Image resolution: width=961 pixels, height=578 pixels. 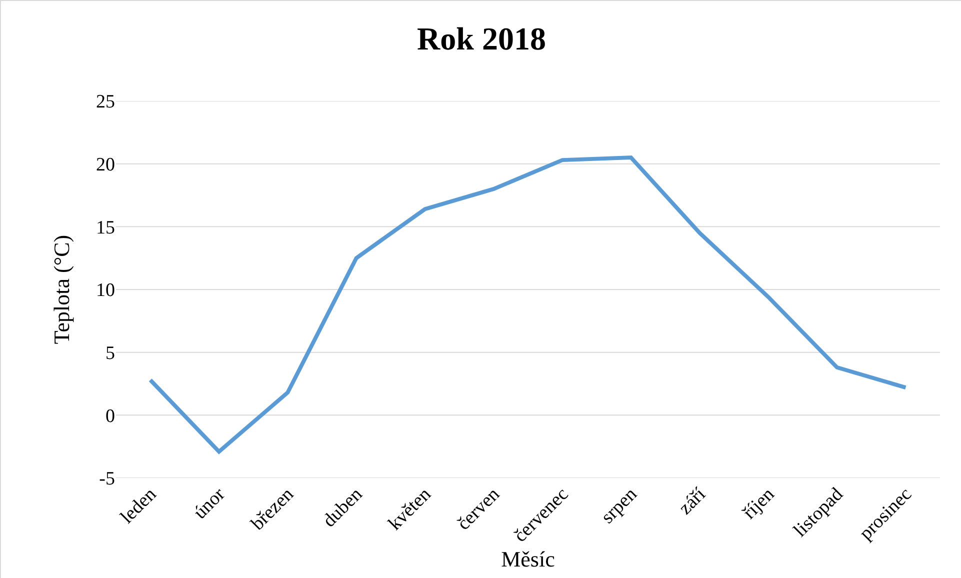 What do you see at coordinates (105, 165) in the screenshot?
I see `y-tick-label: 20` at bounding box center [105, 165].